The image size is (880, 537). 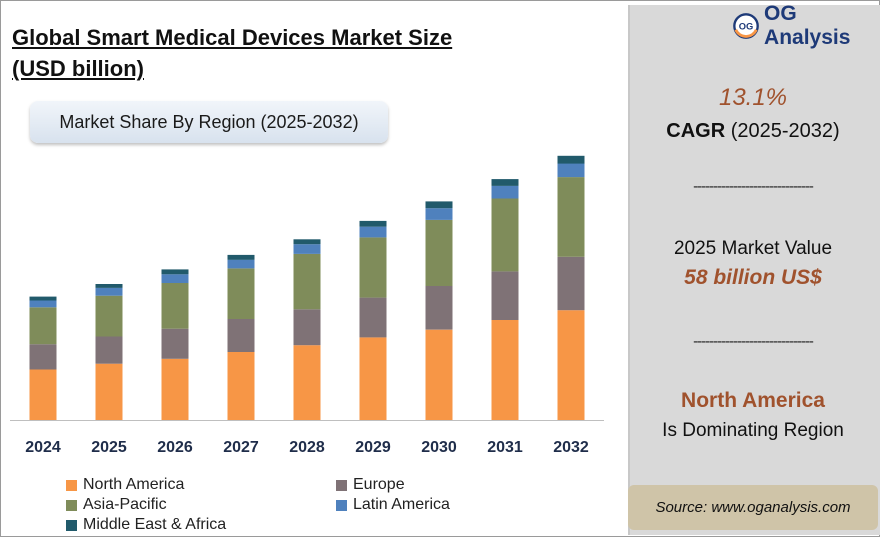 What do you see at coordinates (43, 447) in the screenshot?
I see `x-tick-label-2024: 2024` at bounding box center [43, 447].